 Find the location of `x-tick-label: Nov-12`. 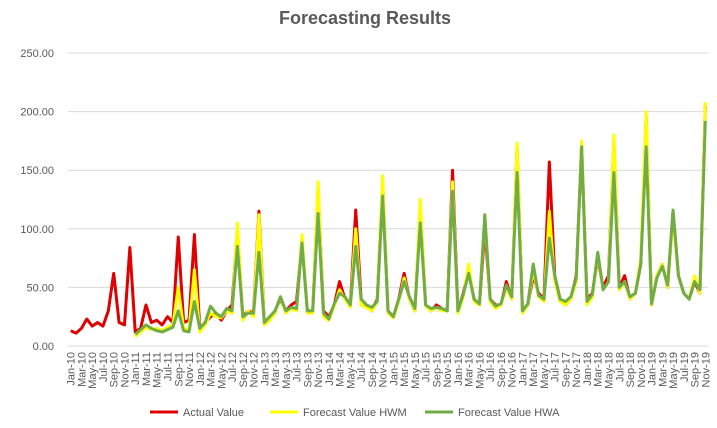

x-tick-label: Nov-12 is located at coordinates (255, 369).